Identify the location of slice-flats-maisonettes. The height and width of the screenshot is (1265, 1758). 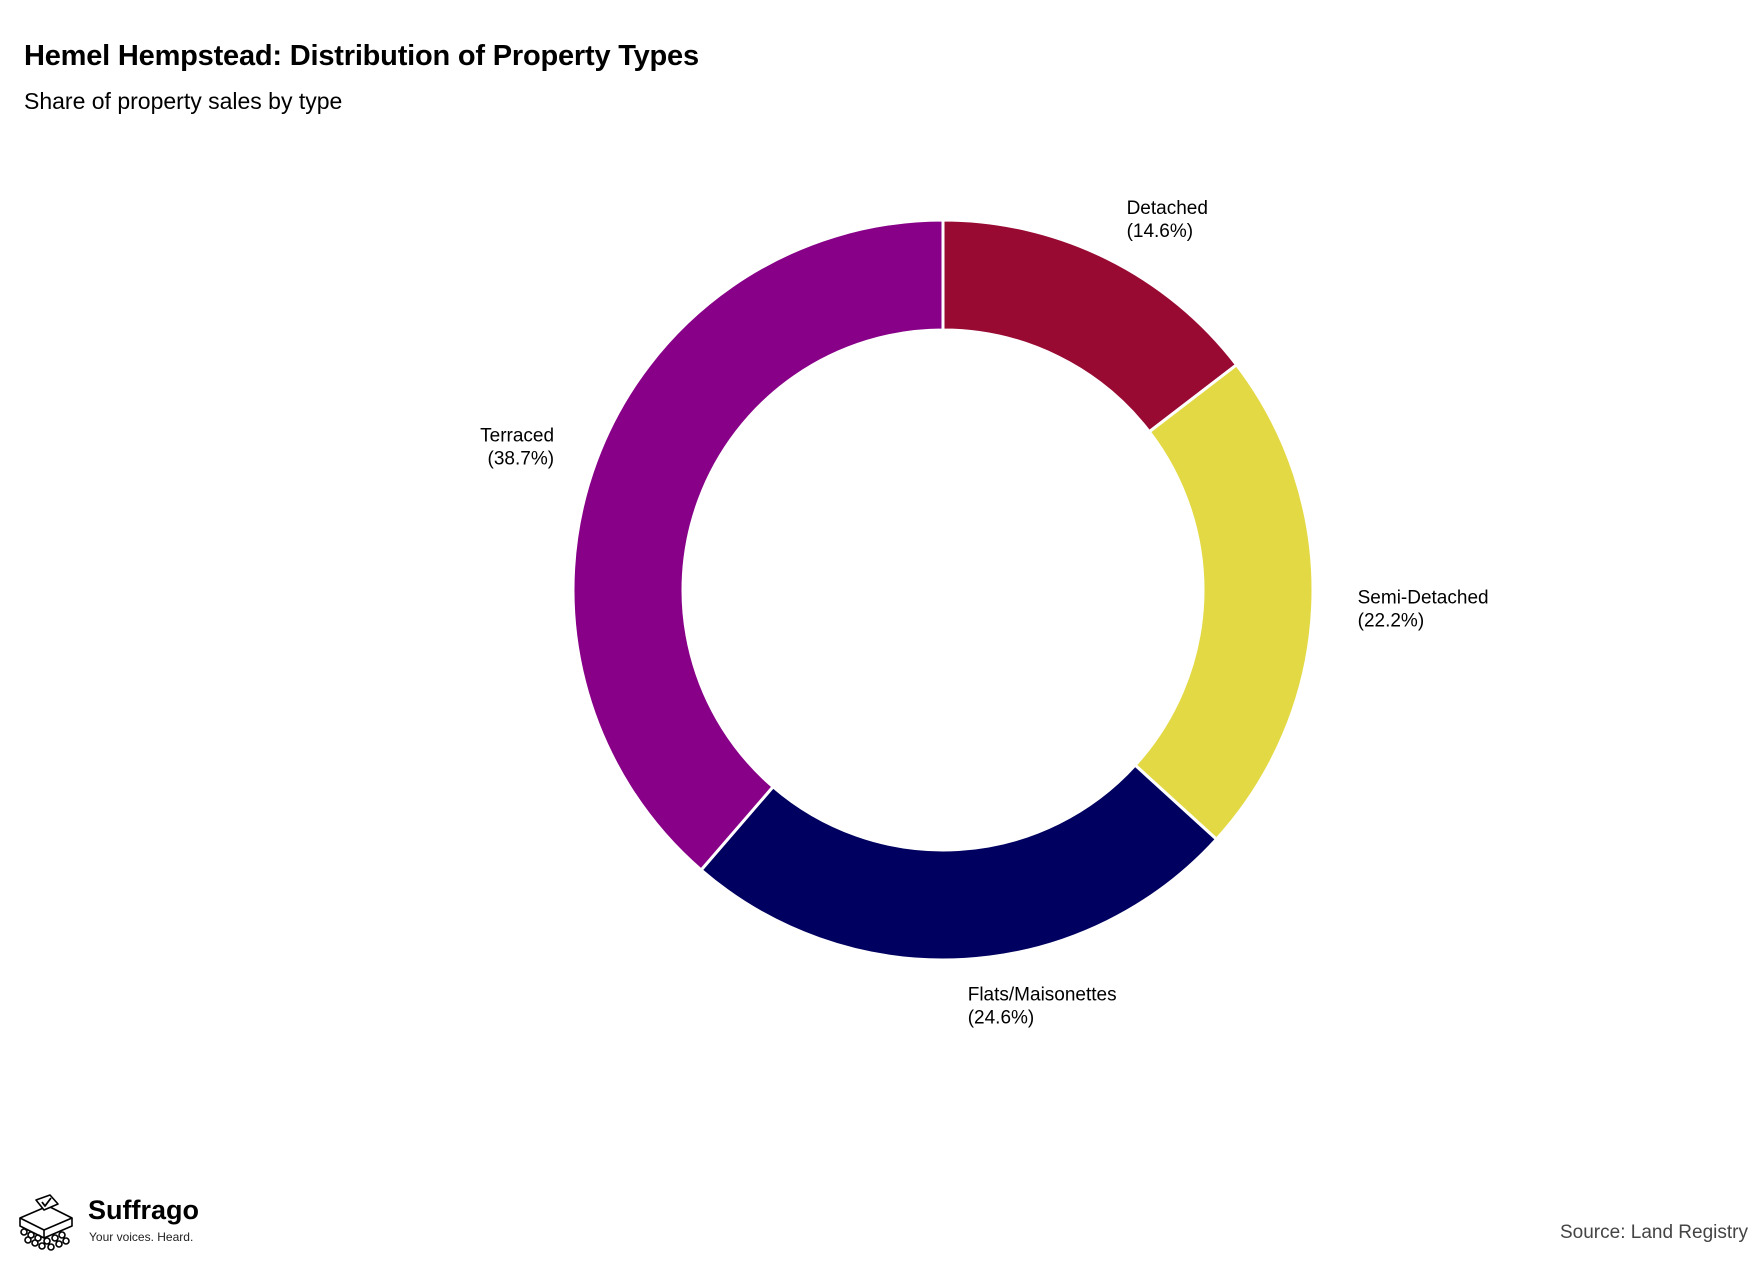
(959, 862).